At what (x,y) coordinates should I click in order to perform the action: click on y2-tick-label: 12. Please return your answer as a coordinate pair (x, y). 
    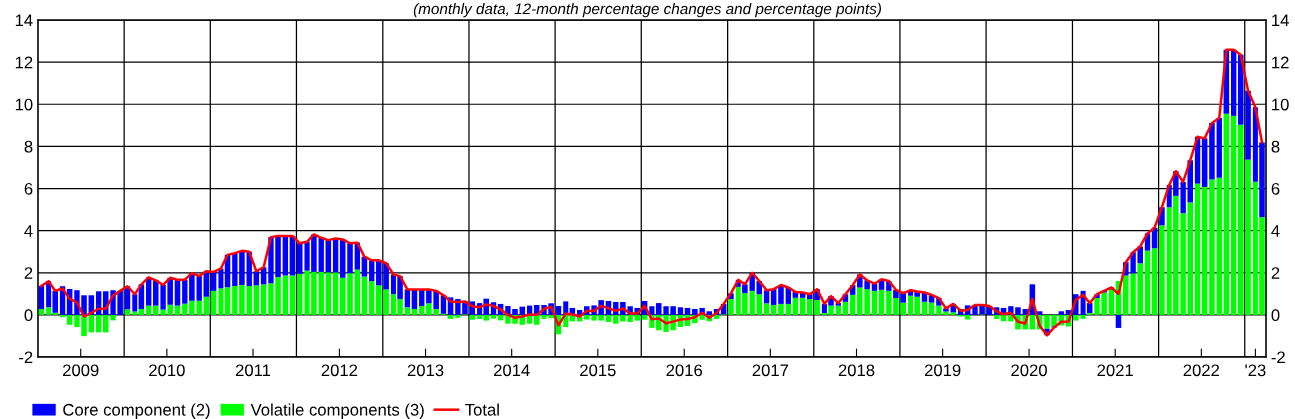
    Looking at the image, I should click on (1280, 62).